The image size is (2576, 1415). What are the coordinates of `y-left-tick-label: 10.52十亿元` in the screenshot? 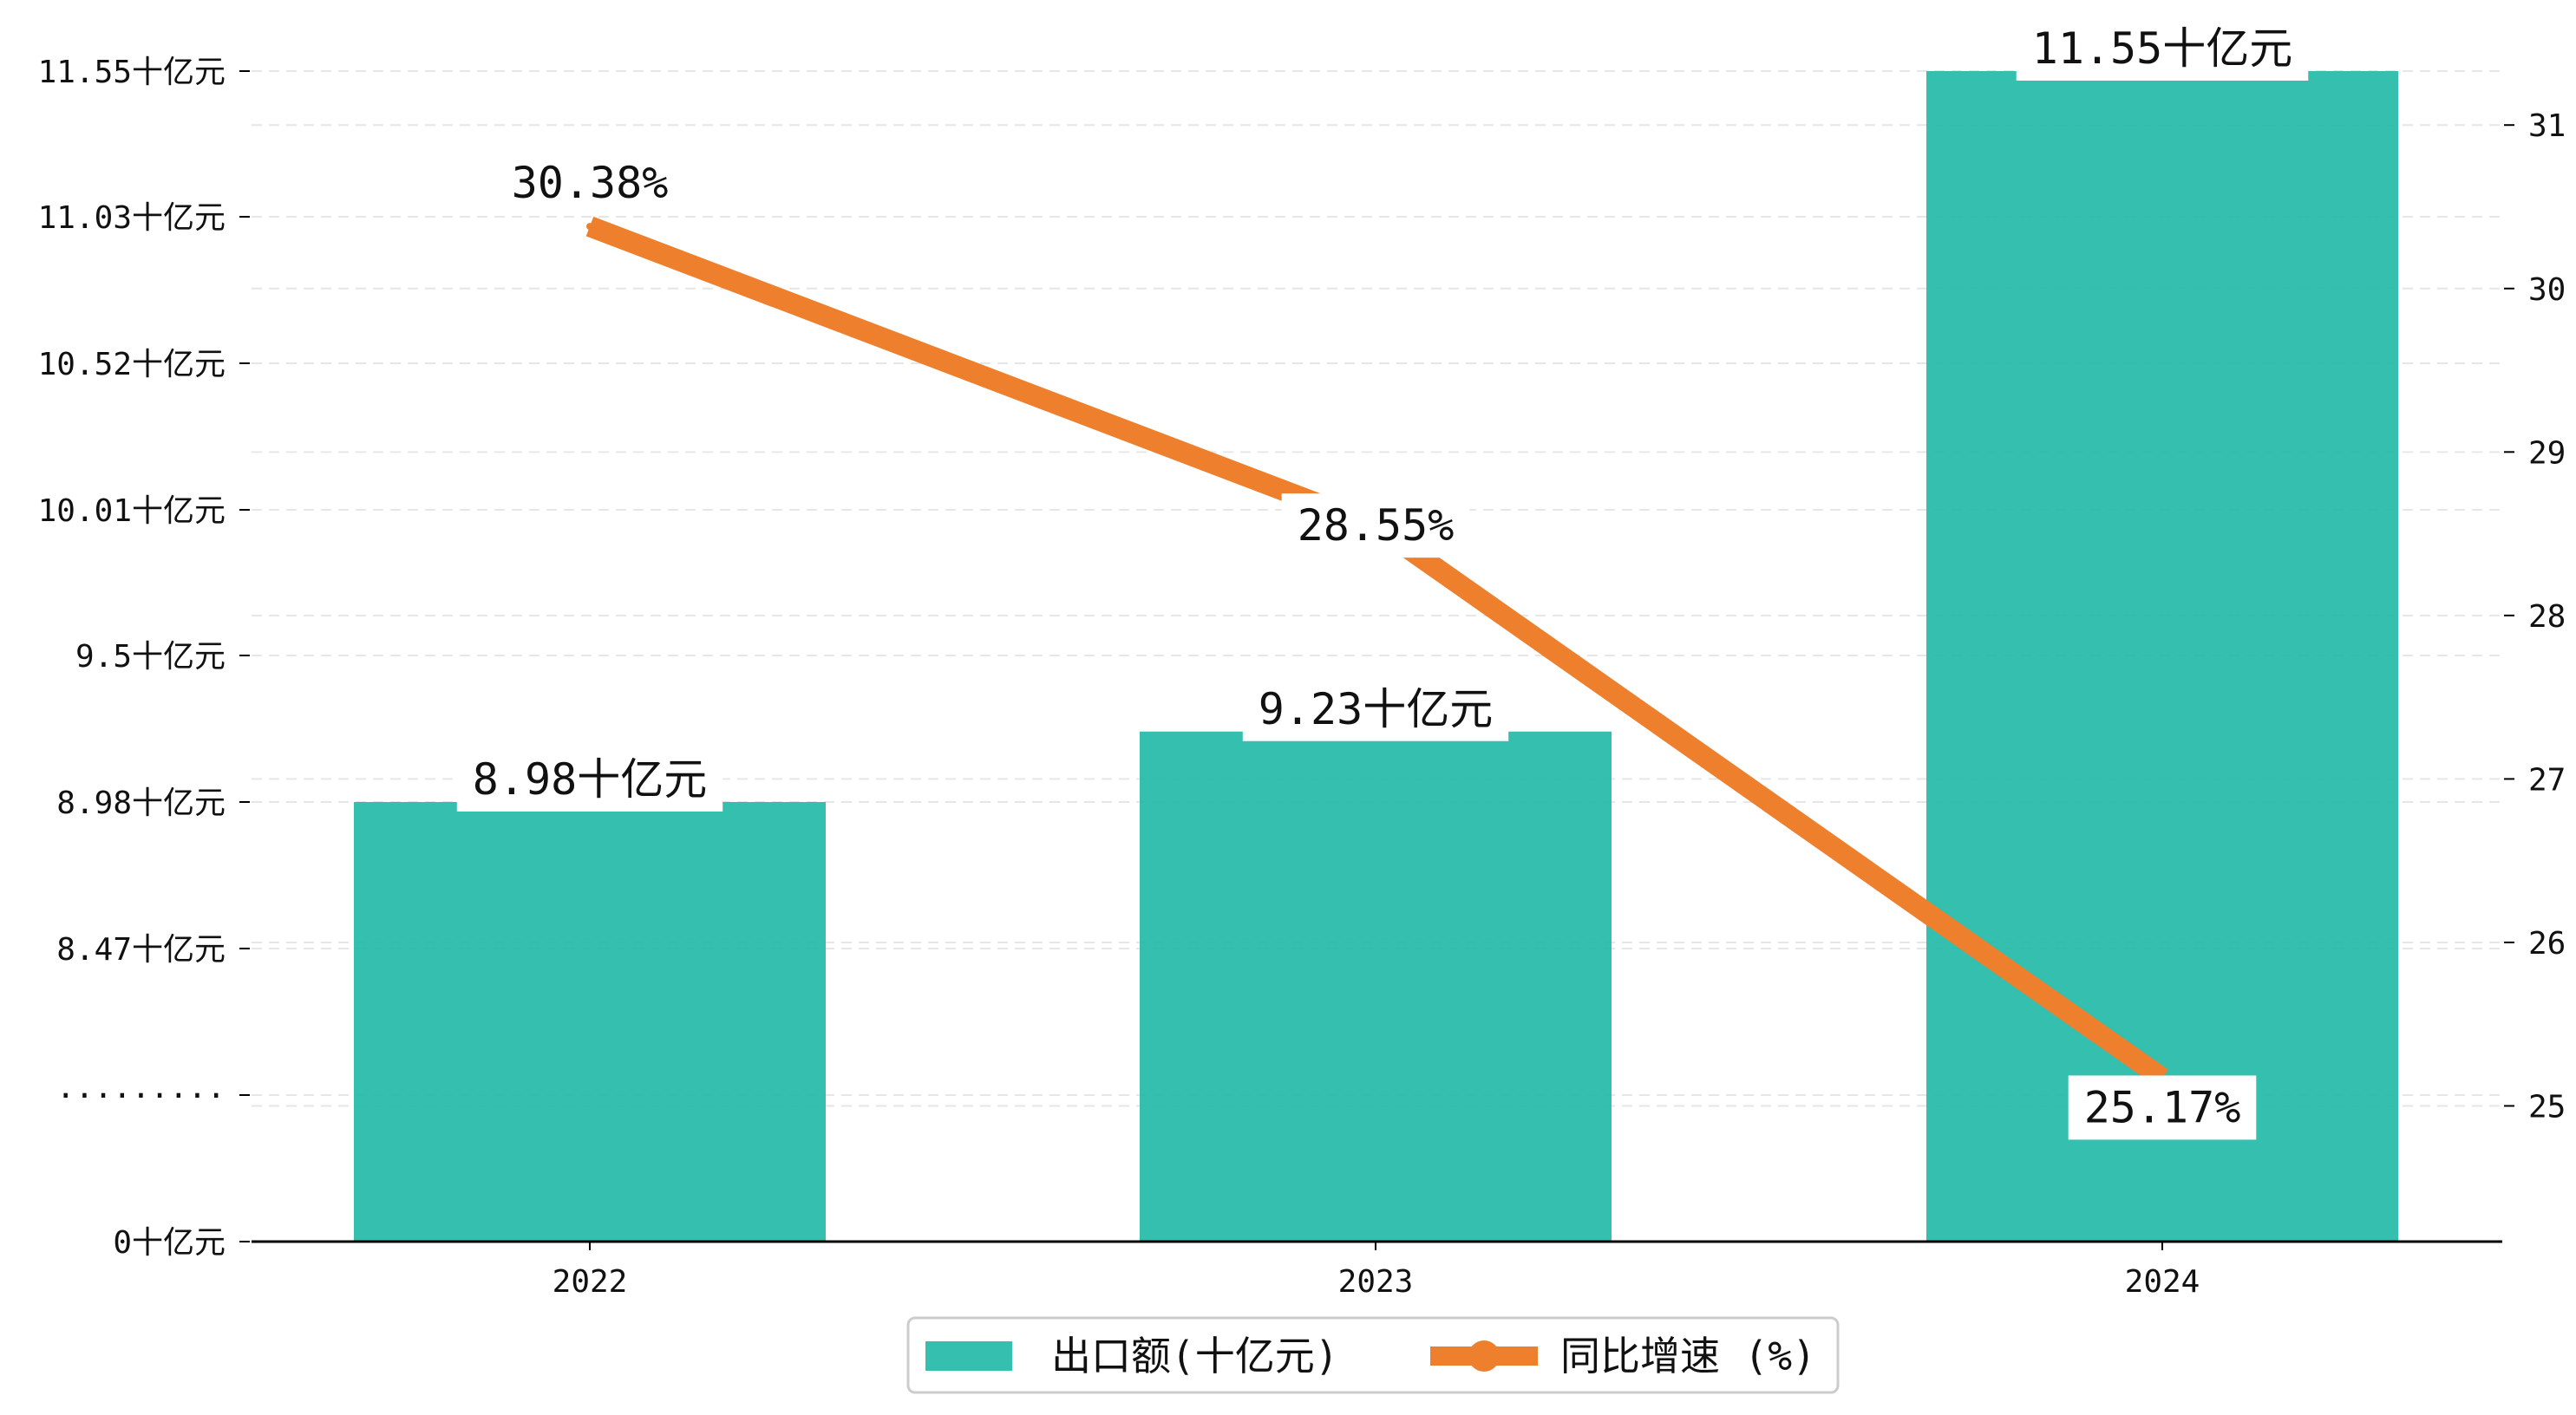 It's located at (132, 364).